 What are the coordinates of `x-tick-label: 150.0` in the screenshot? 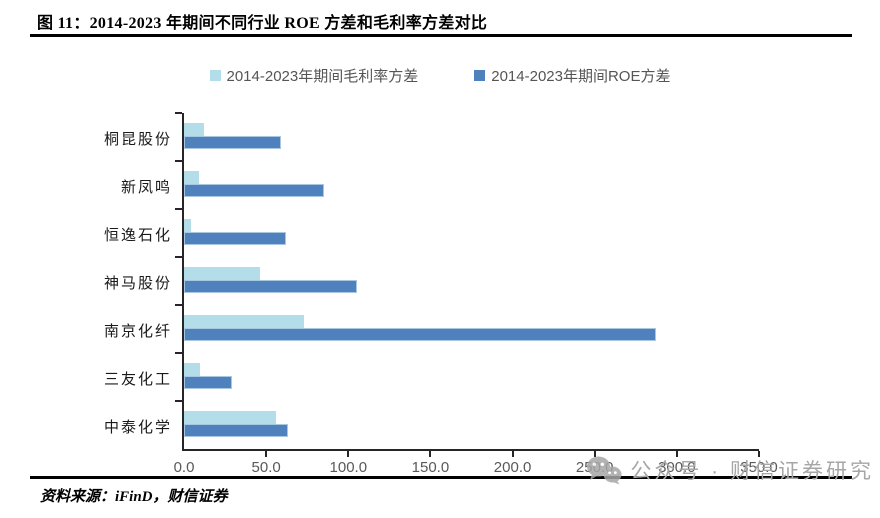 It's located at (430, 467).